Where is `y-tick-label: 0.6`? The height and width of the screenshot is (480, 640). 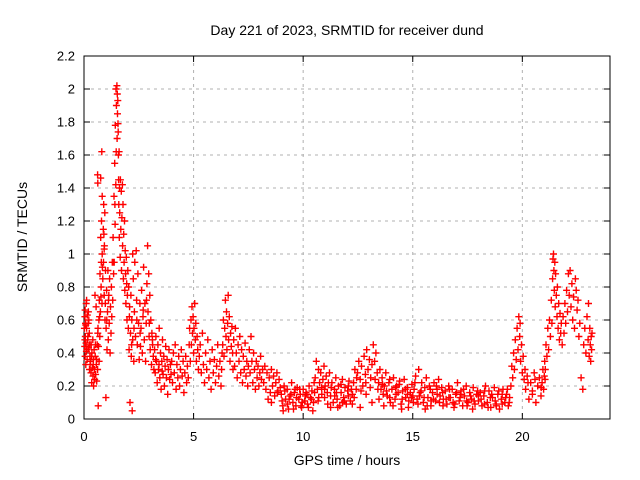
y-tick-label: 0.6 is located at coordinates (66, 320).